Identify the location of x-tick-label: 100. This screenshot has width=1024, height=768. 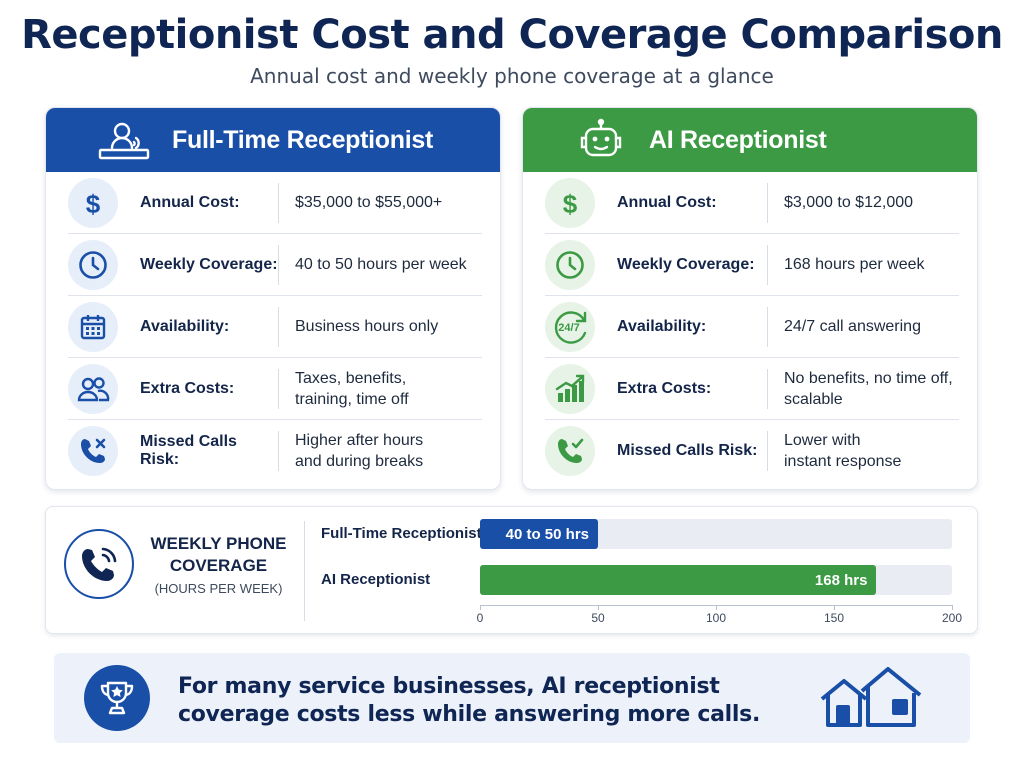
(716, 618).